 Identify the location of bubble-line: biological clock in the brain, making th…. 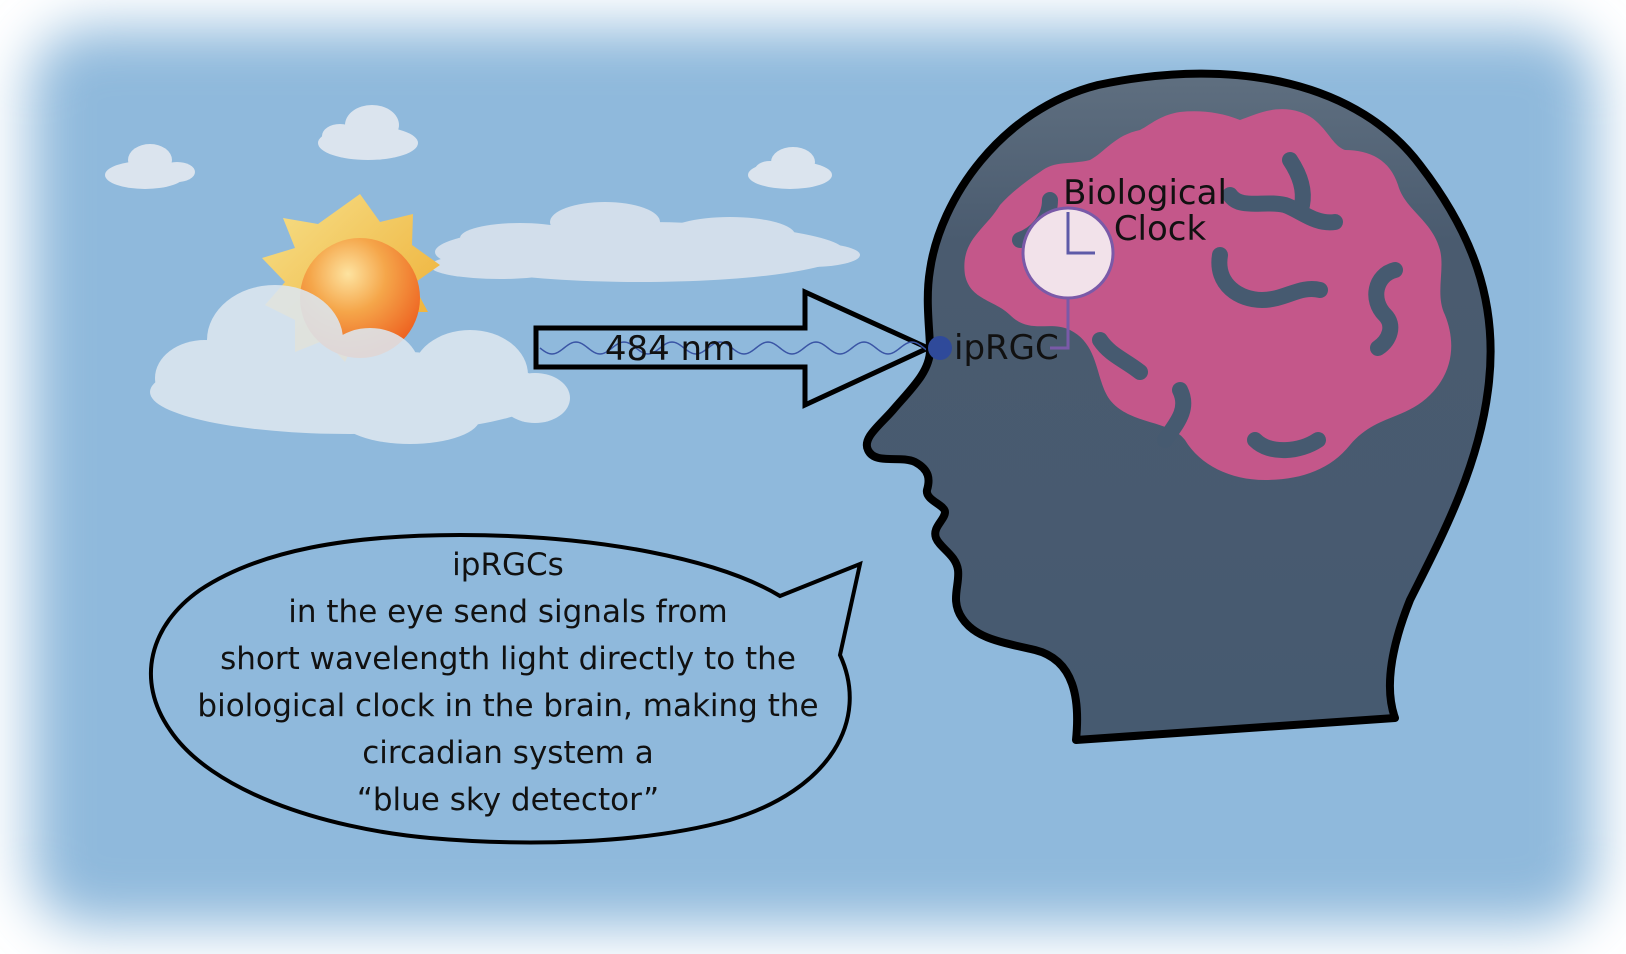
(507, 706).